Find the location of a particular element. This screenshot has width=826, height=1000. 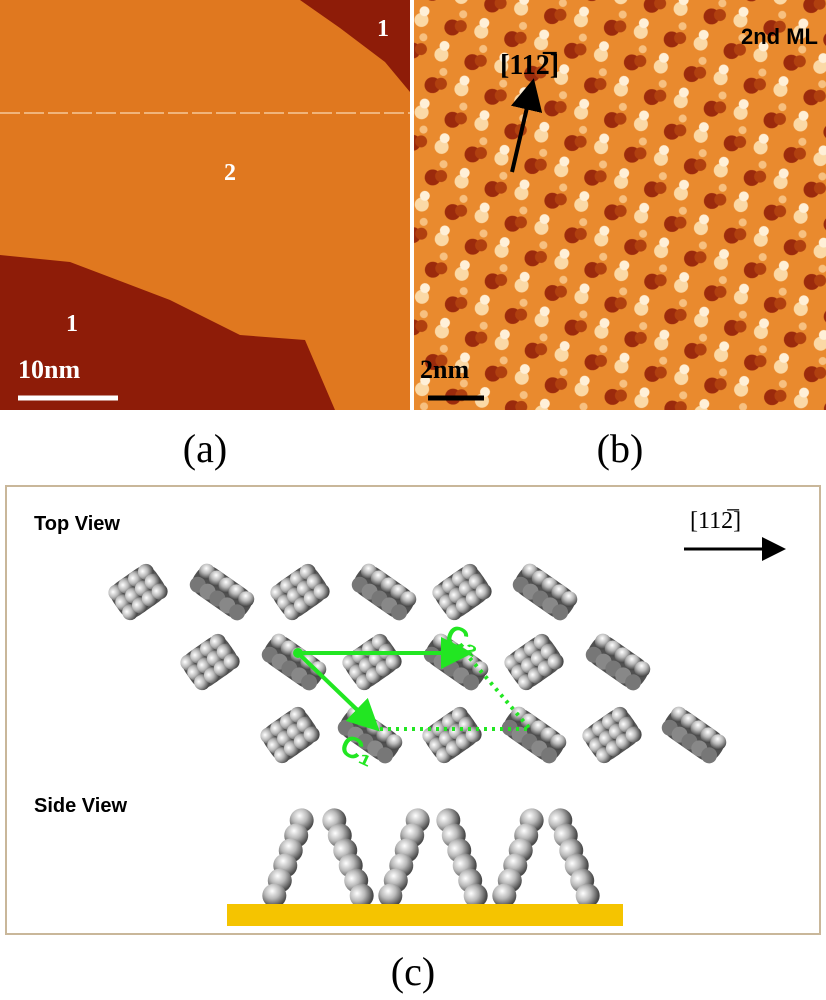

top-view-label: Top View is located at coordinates (77, 524).